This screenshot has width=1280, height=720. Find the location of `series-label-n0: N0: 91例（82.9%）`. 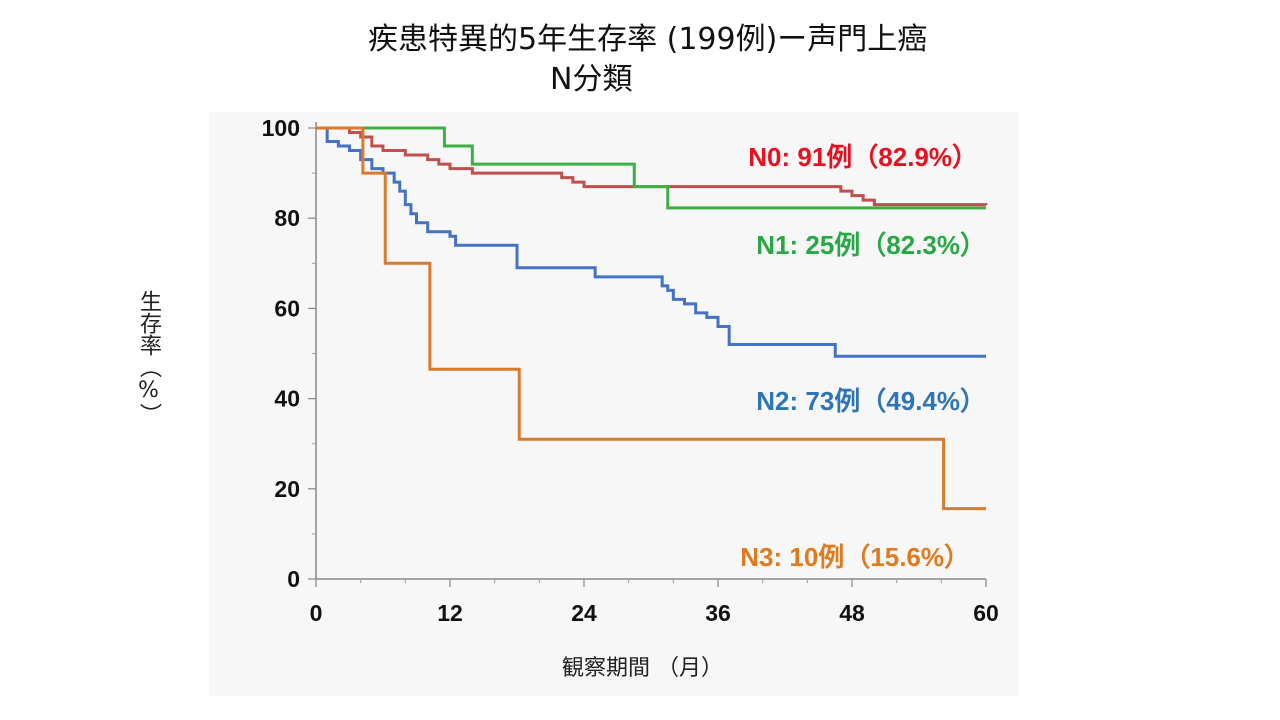

series-label-n0: N0: 91例（82.9%） is located at coordinates (863, 157).